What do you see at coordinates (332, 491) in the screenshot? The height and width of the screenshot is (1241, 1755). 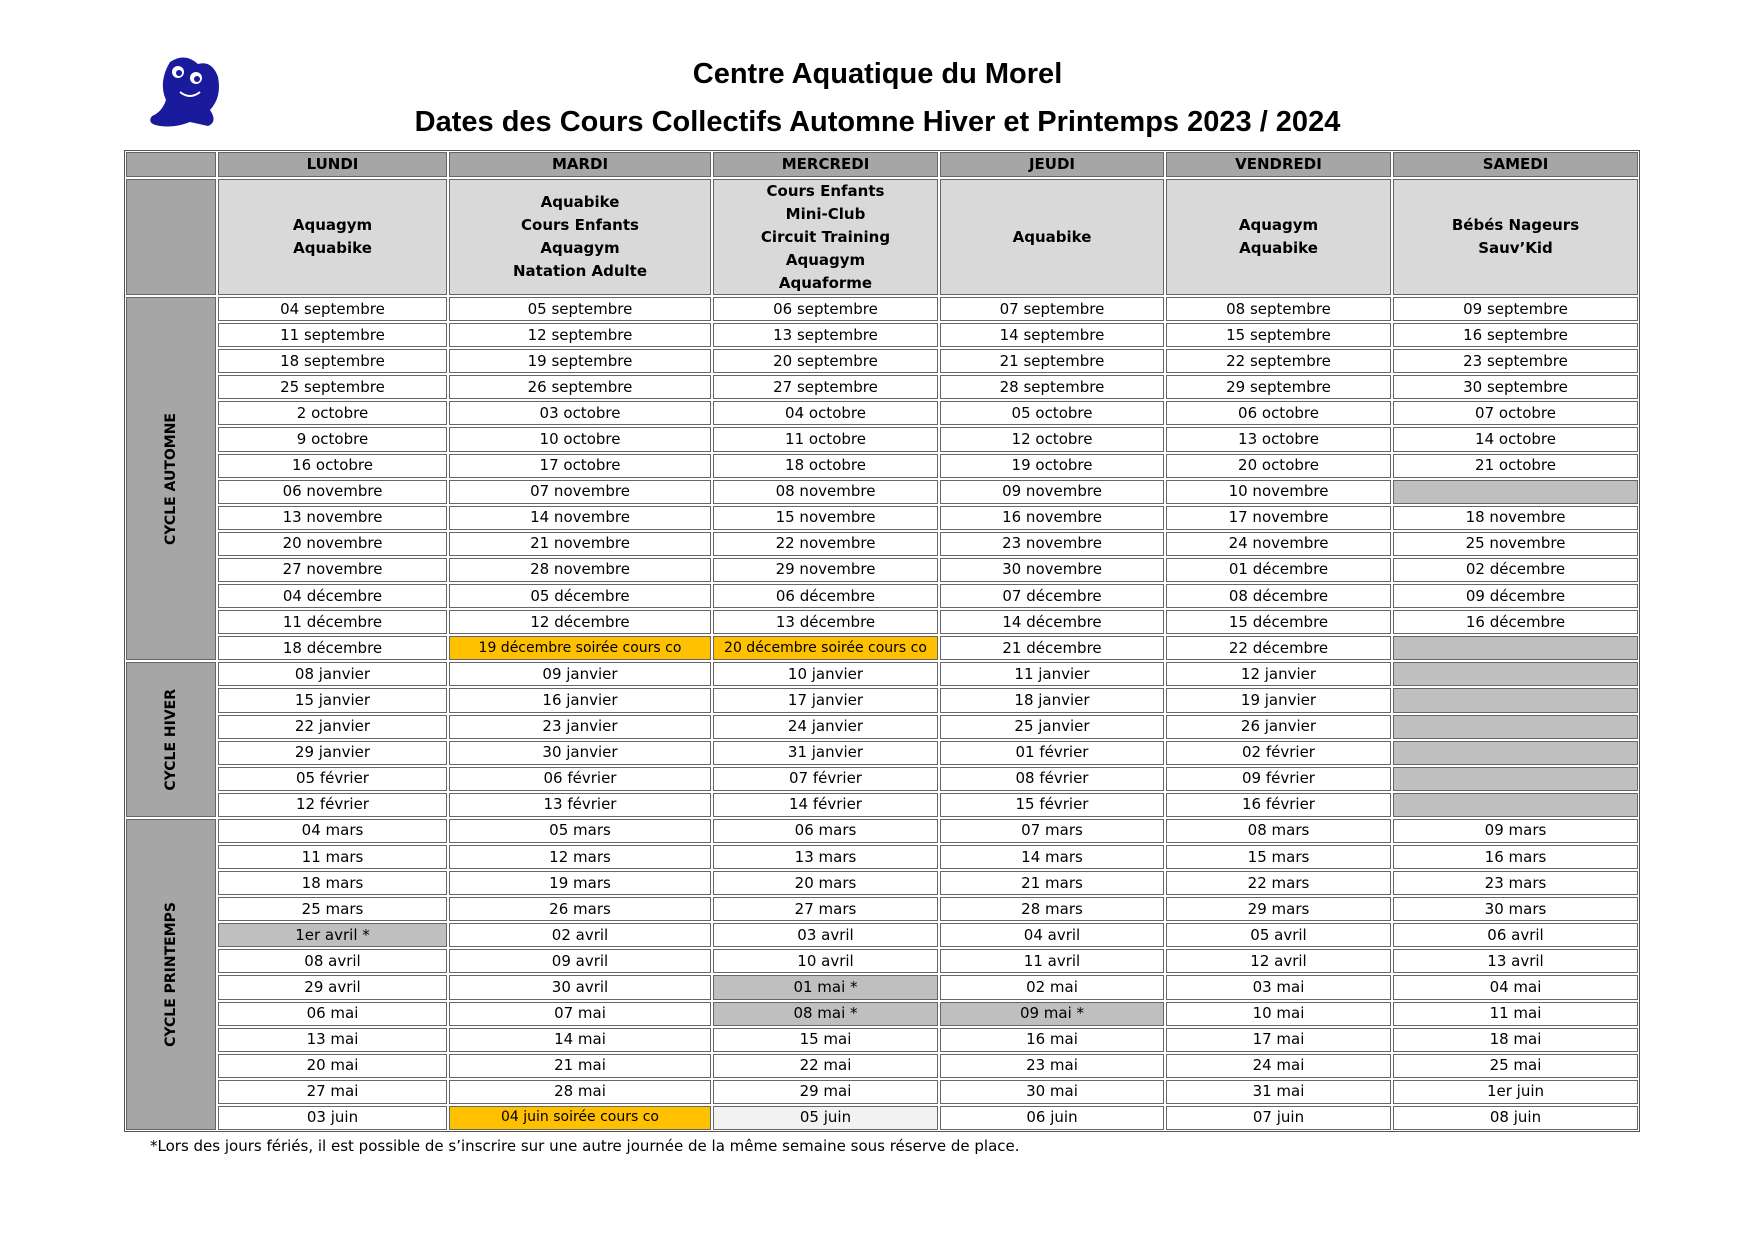 I see `date-cell: 06 novembre` at bounding box center [332, 491].